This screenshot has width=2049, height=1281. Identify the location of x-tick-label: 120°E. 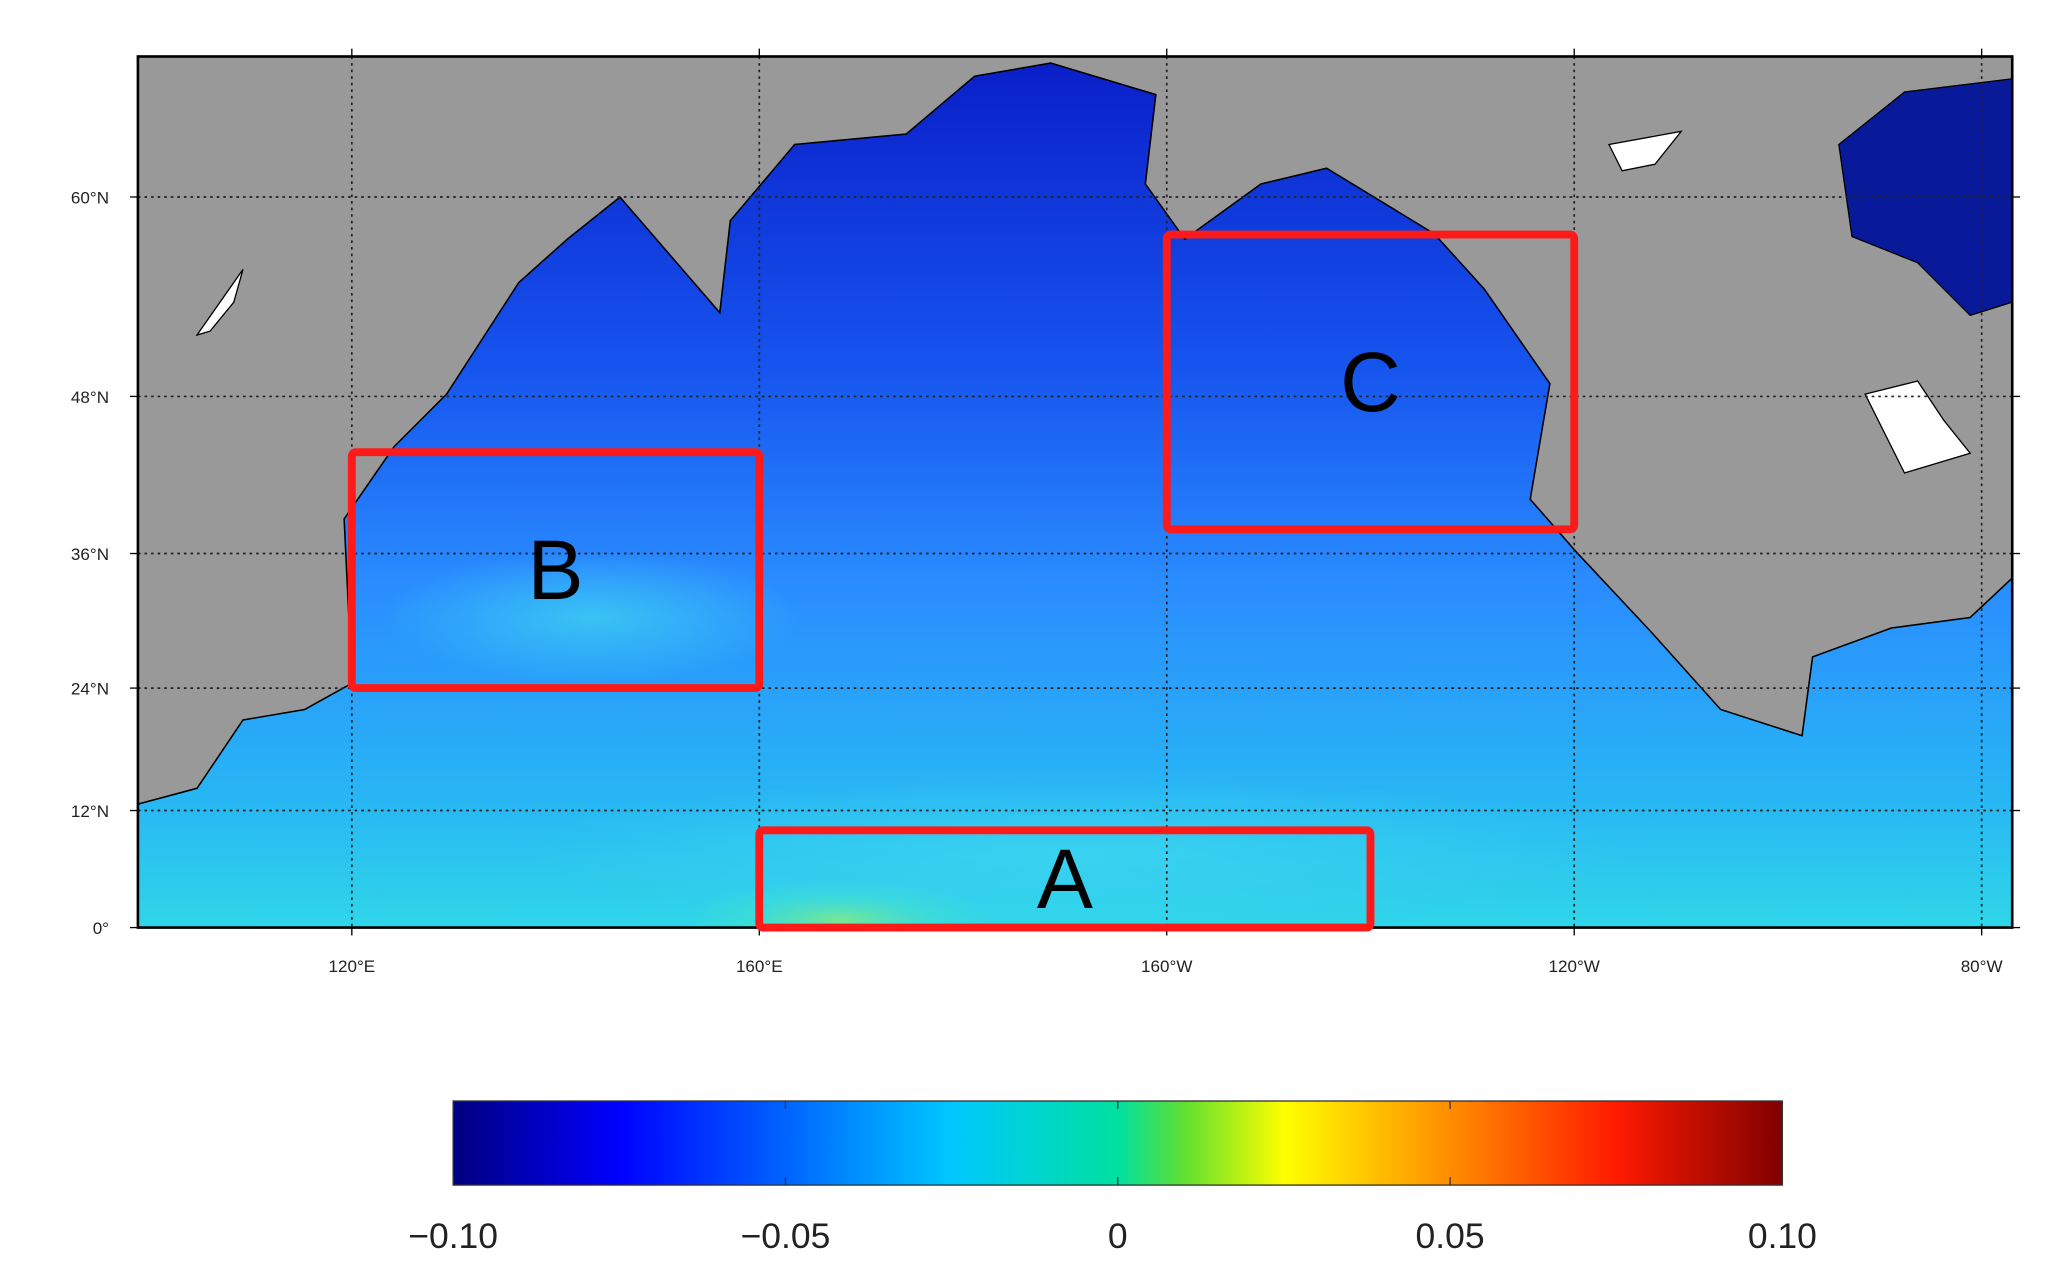
(351, 966).